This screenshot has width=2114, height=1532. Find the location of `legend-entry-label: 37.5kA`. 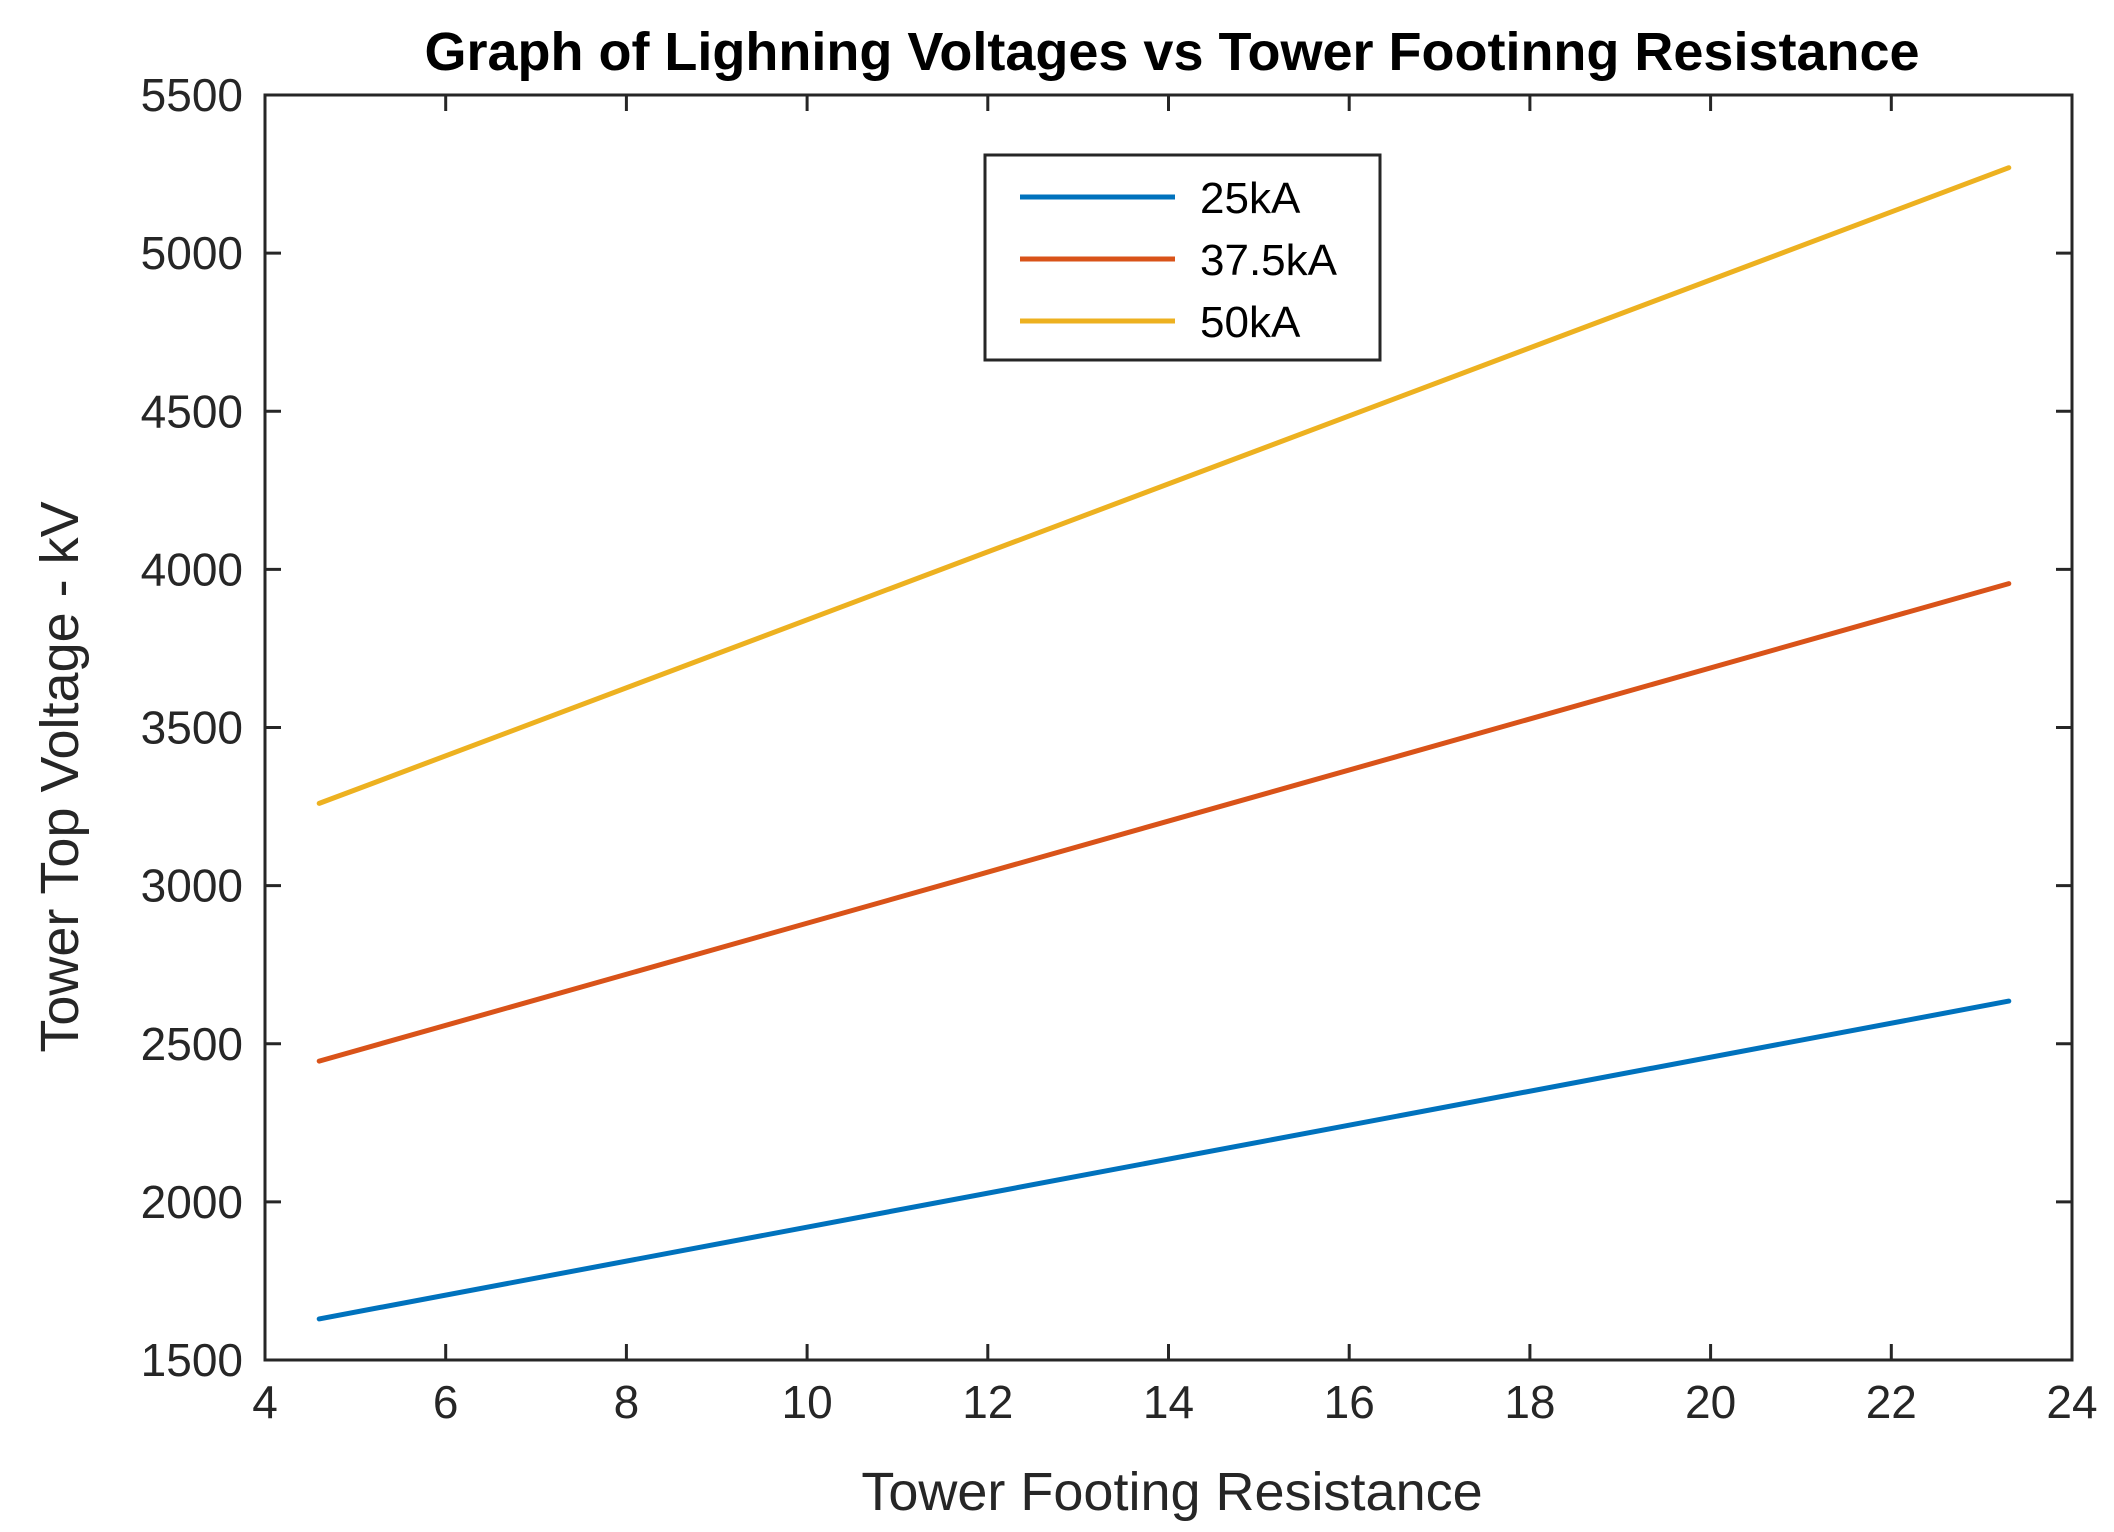

legend-entry-label: 37.5kA is located at coordinates (1269, 260).